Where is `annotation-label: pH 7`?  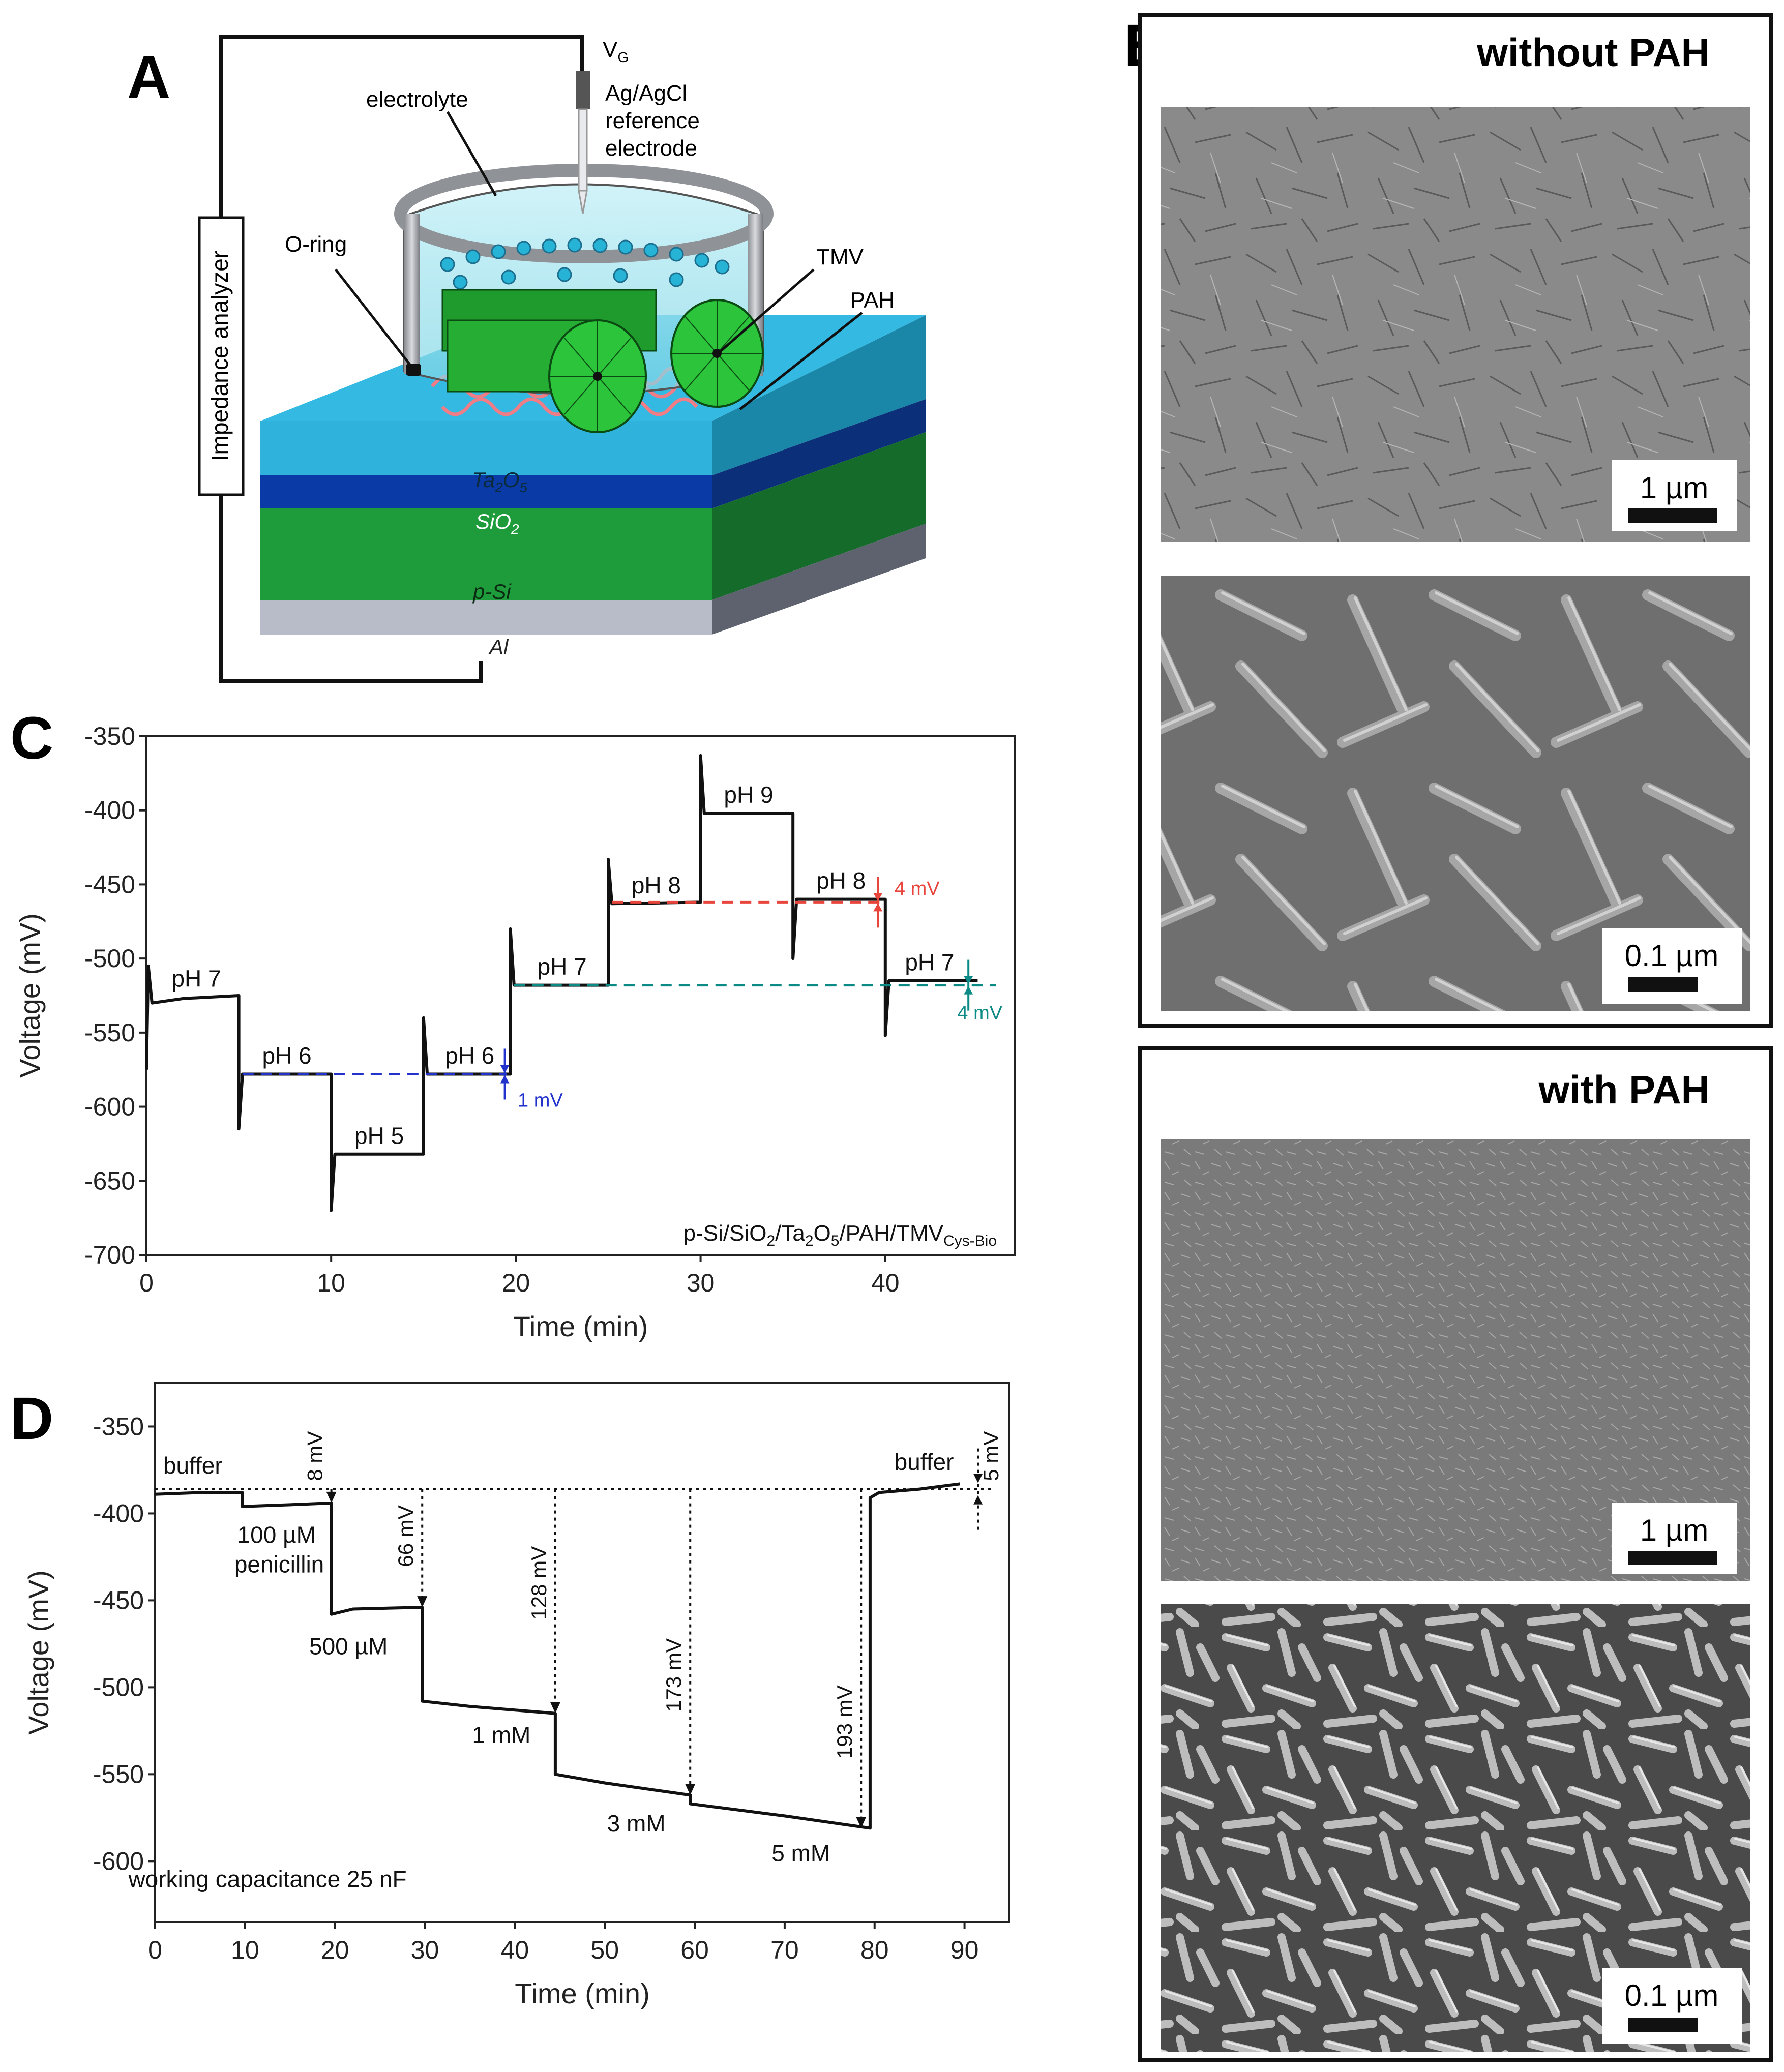
annotation-label: pH 7 is located at coordinates (929, 962).